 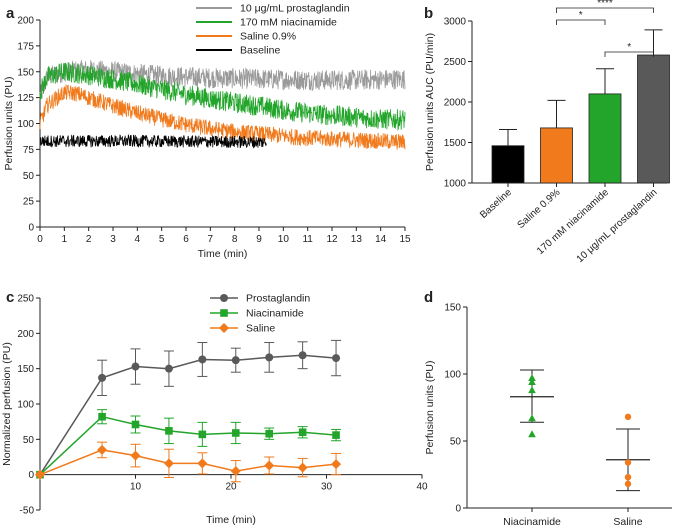 I want to click on panel-a-x-tick-label: 10, so click(x=284, y=239).